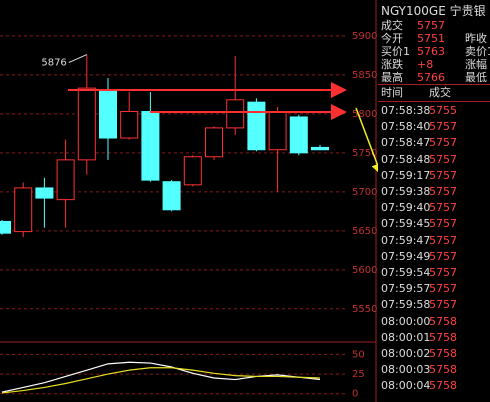 Image resolution: width=490 pixels, height=402 pixels. What do you see at coordinates (358, 354) in the screenshot?
I see `y-tick-label: 50` at bounding box center [358, 354].